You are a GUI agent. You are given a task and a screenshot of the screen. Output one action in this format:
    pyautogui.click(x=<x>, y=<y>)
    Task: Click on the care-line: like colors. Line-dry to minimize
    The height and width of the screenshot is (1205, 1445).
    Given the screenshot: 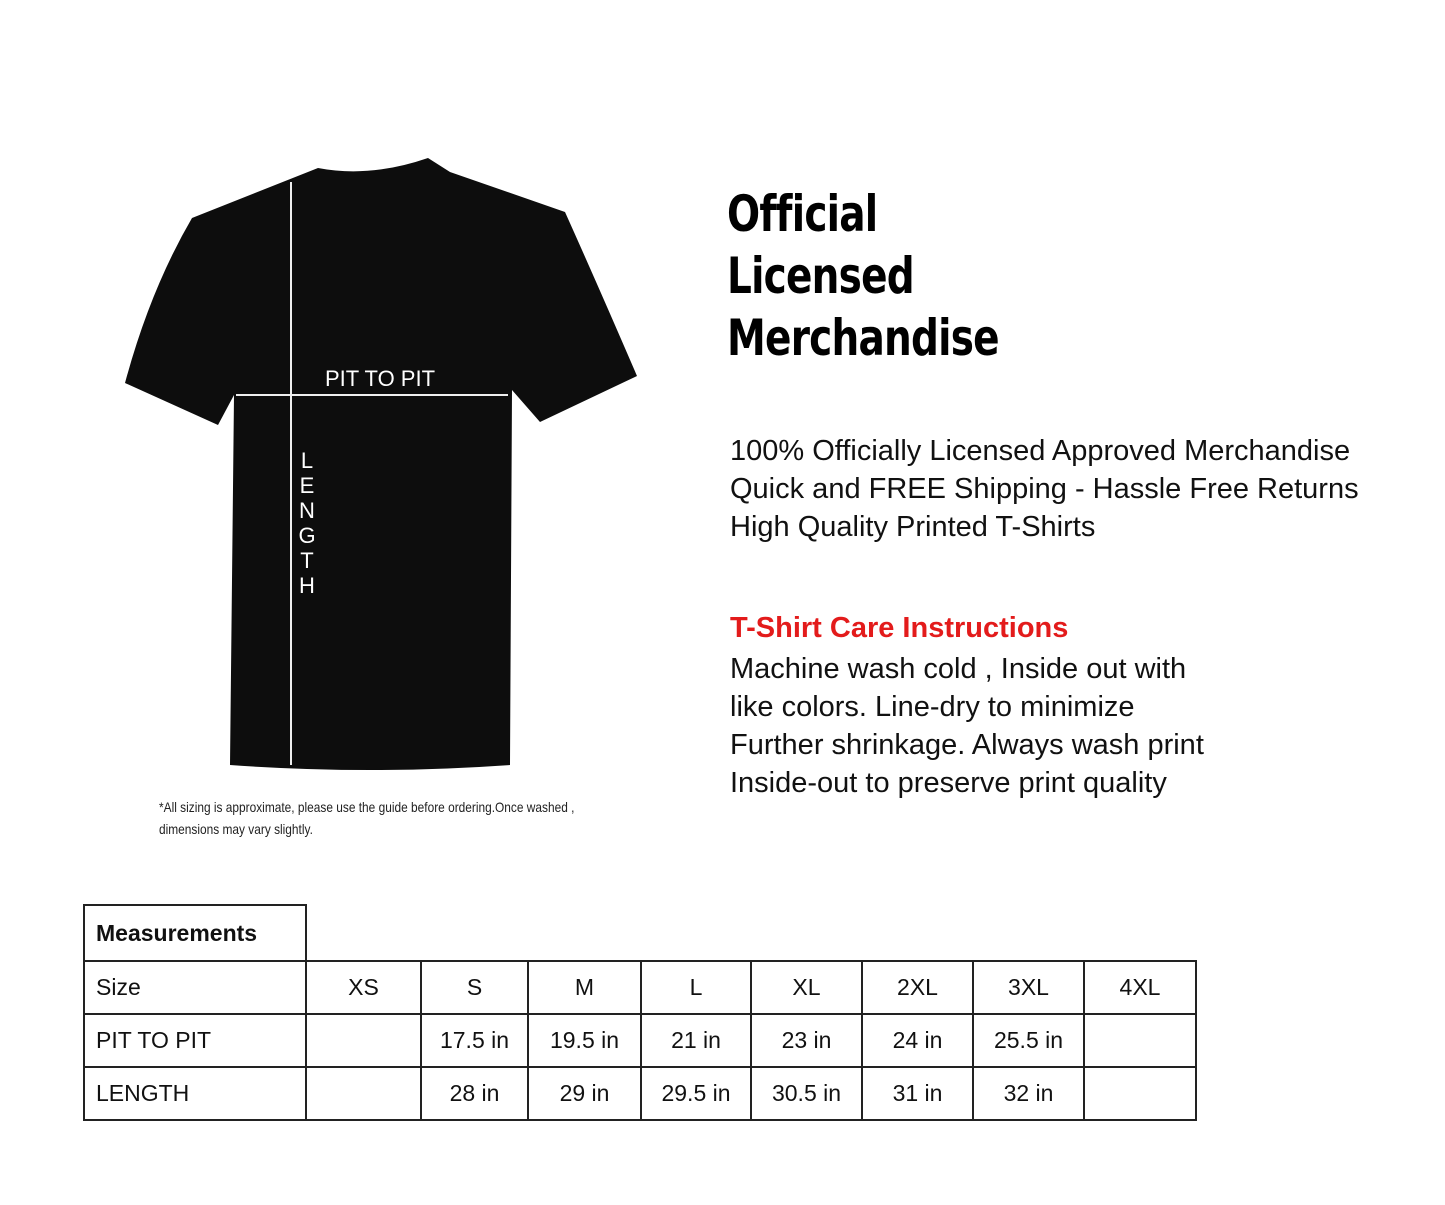 What is the action you would take?
    pyautogui.click(x=932, y=707)
    